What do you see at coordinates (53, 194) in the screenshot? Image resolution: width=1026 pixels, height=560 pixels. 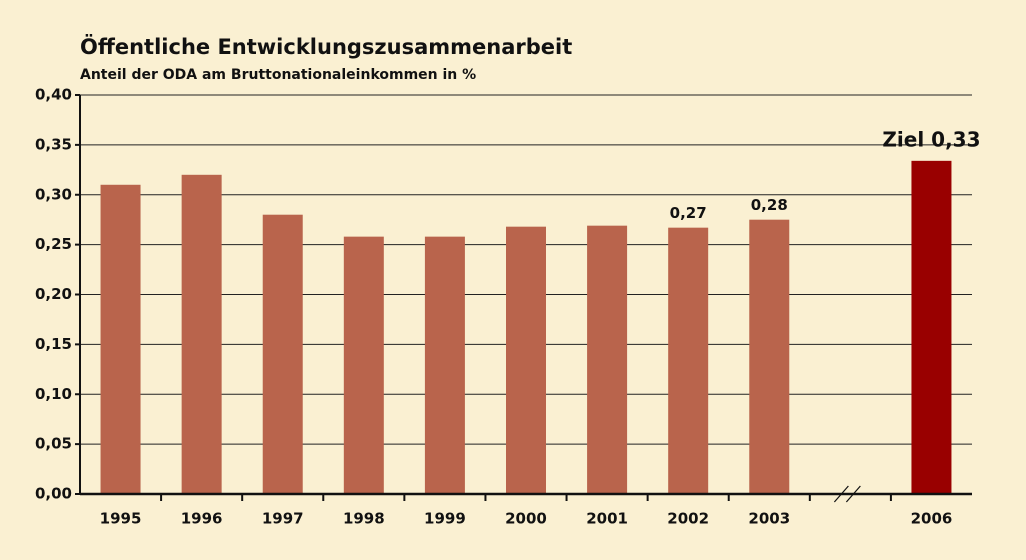 I see `y-tick-label: 0,30` at bounding box center [53, 194].